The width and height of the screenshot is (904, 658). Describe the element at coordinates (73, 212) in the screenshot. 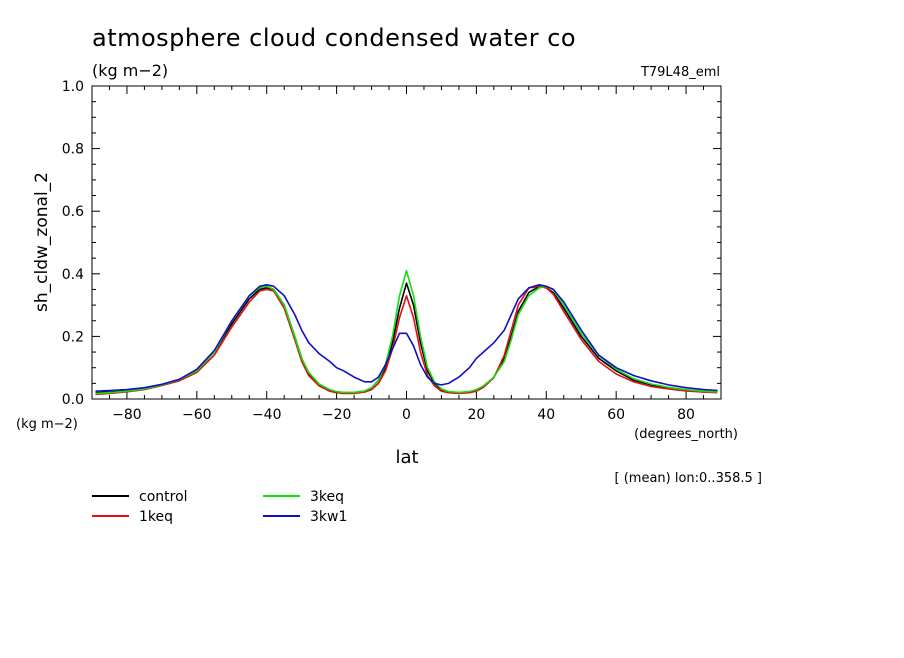

I see `y-tick-label: 0.6` at that location.